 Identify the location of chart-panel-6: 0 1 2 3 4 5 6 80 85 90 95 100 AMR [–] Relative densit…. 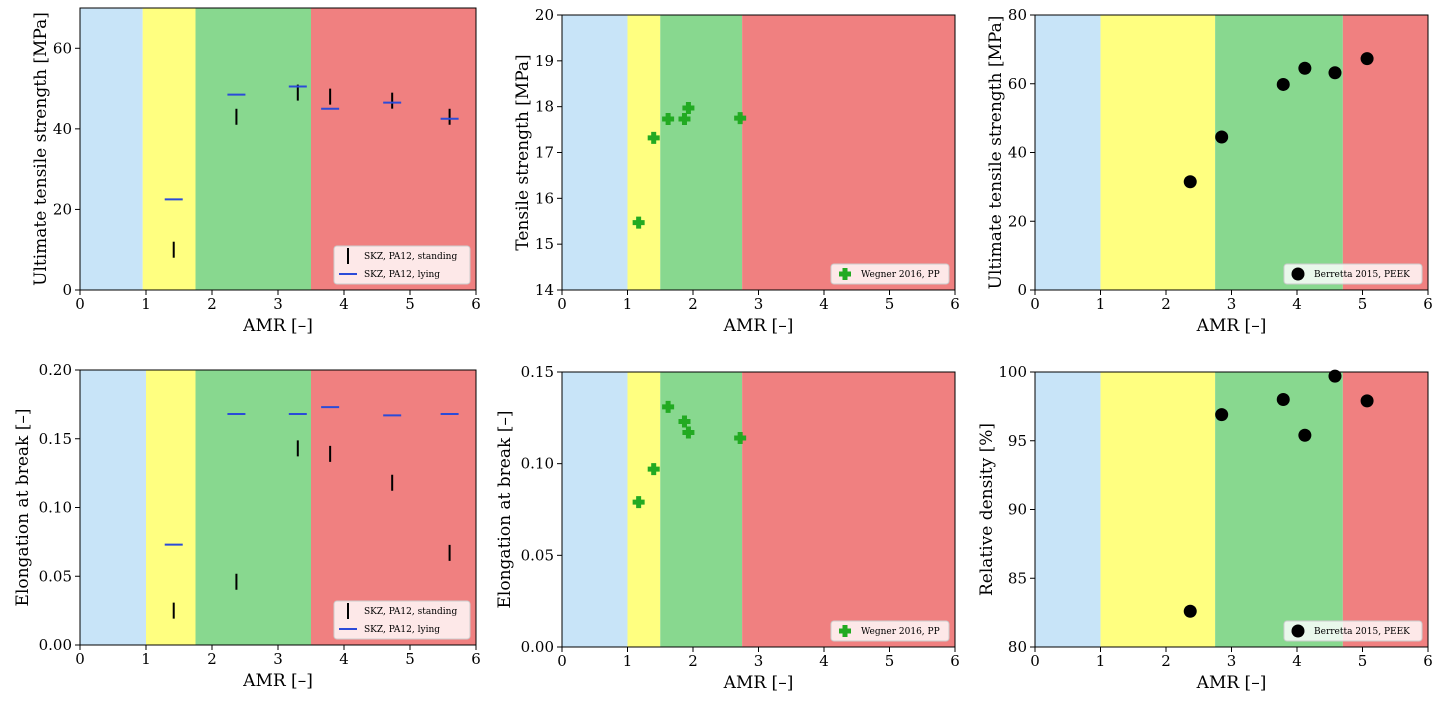
(1205, 528).